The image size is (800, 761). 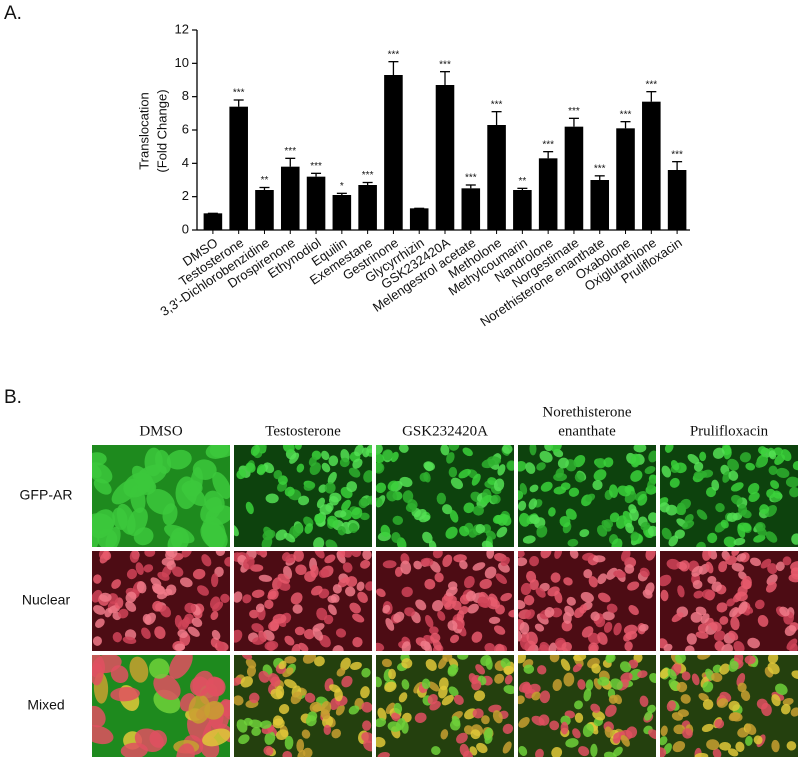 What do you see at coordinates (45, 705) in the screenshot?
I see `row-label: Mixed` at bounding box center [45, 705].